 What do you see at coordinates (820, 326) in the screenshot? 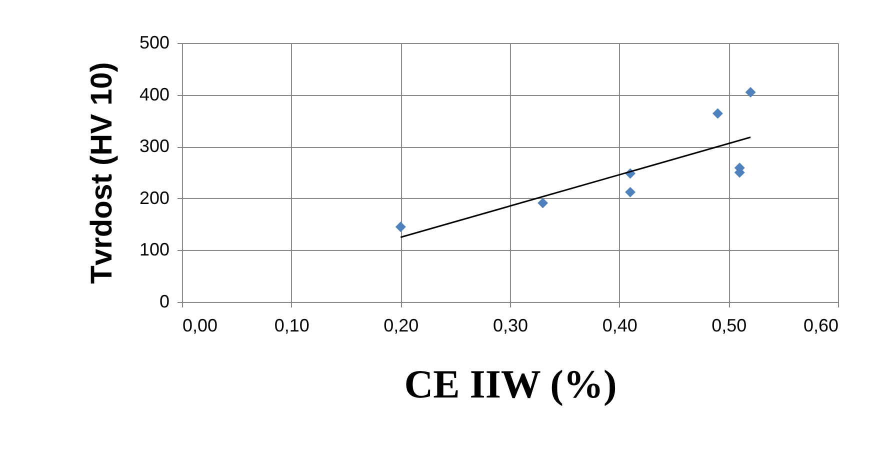
I see `x-tick-label: 0,60` at bounding box center [820, 326].